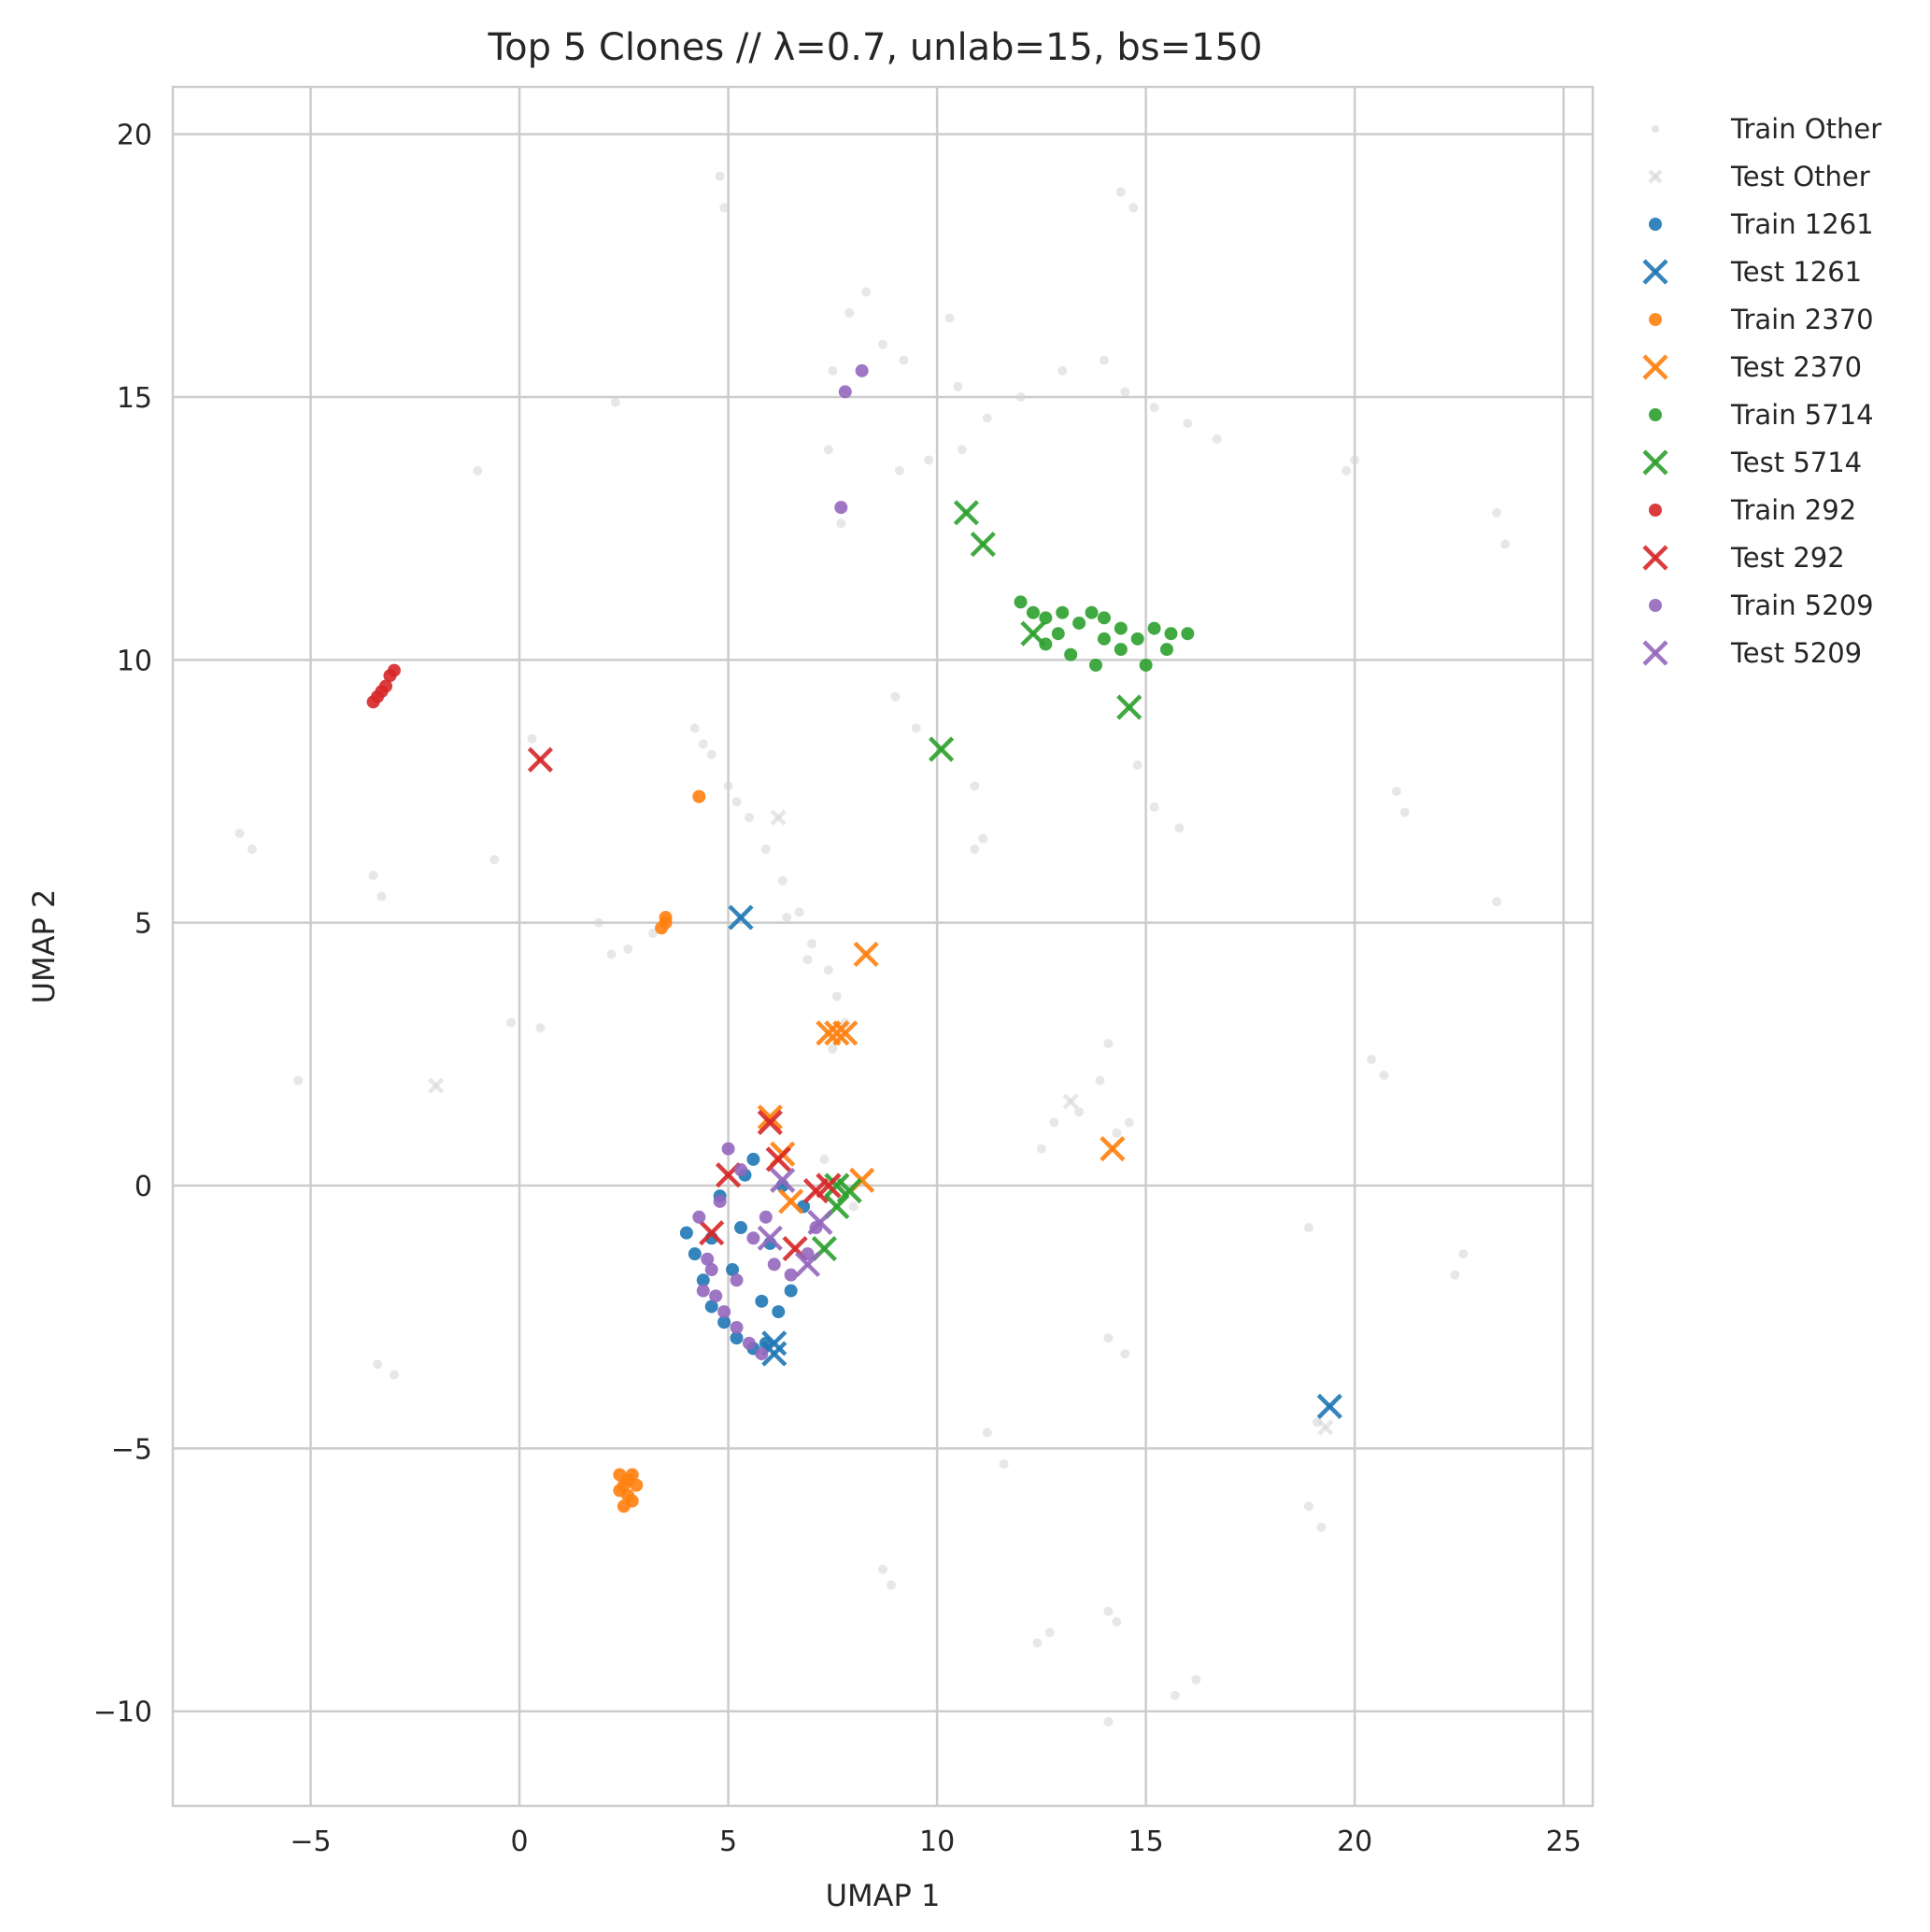  Describe the element at coordinates (131, 1449) in the screenshot. I see `y-tick-label: −5` at that location.